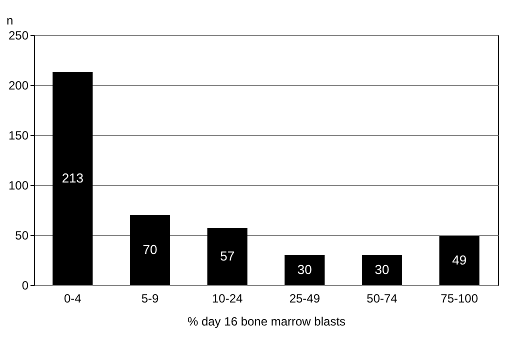 This screenshot has height=337, width=520. Describe the element at coordinates (18, 85) in the screenshot. I see `y-tick-label: 200` at that location.